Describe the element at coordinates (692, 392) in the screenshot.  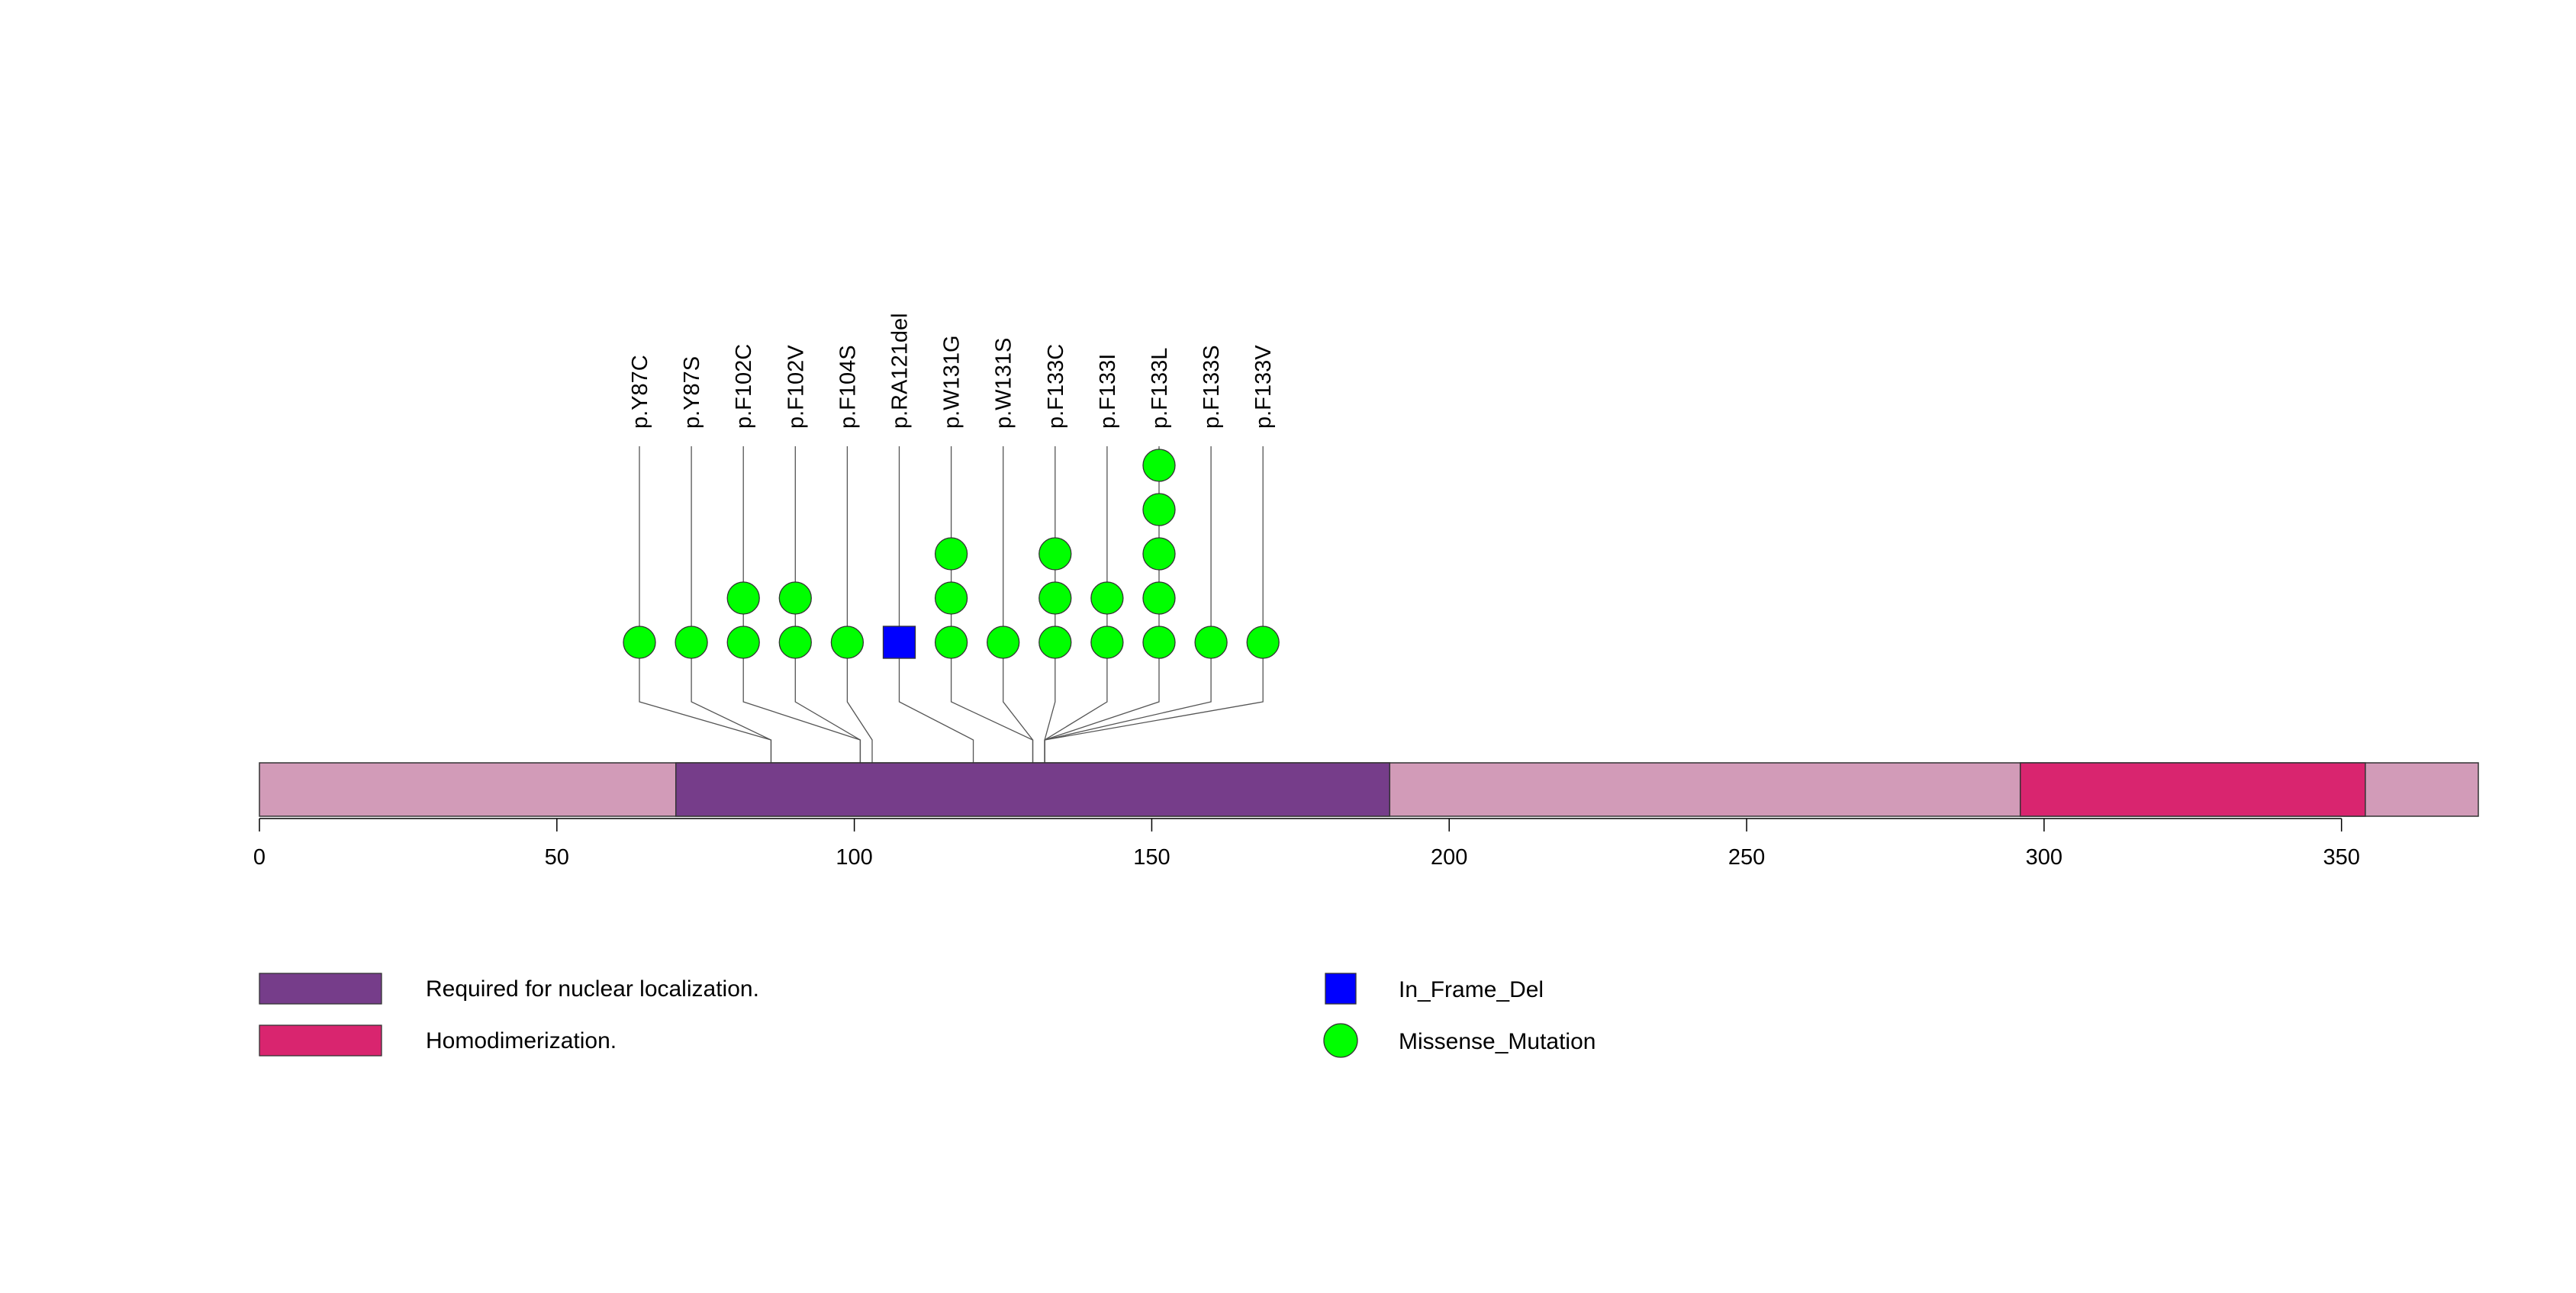
I see `label-p-y87s: p.Y87S` at that location.